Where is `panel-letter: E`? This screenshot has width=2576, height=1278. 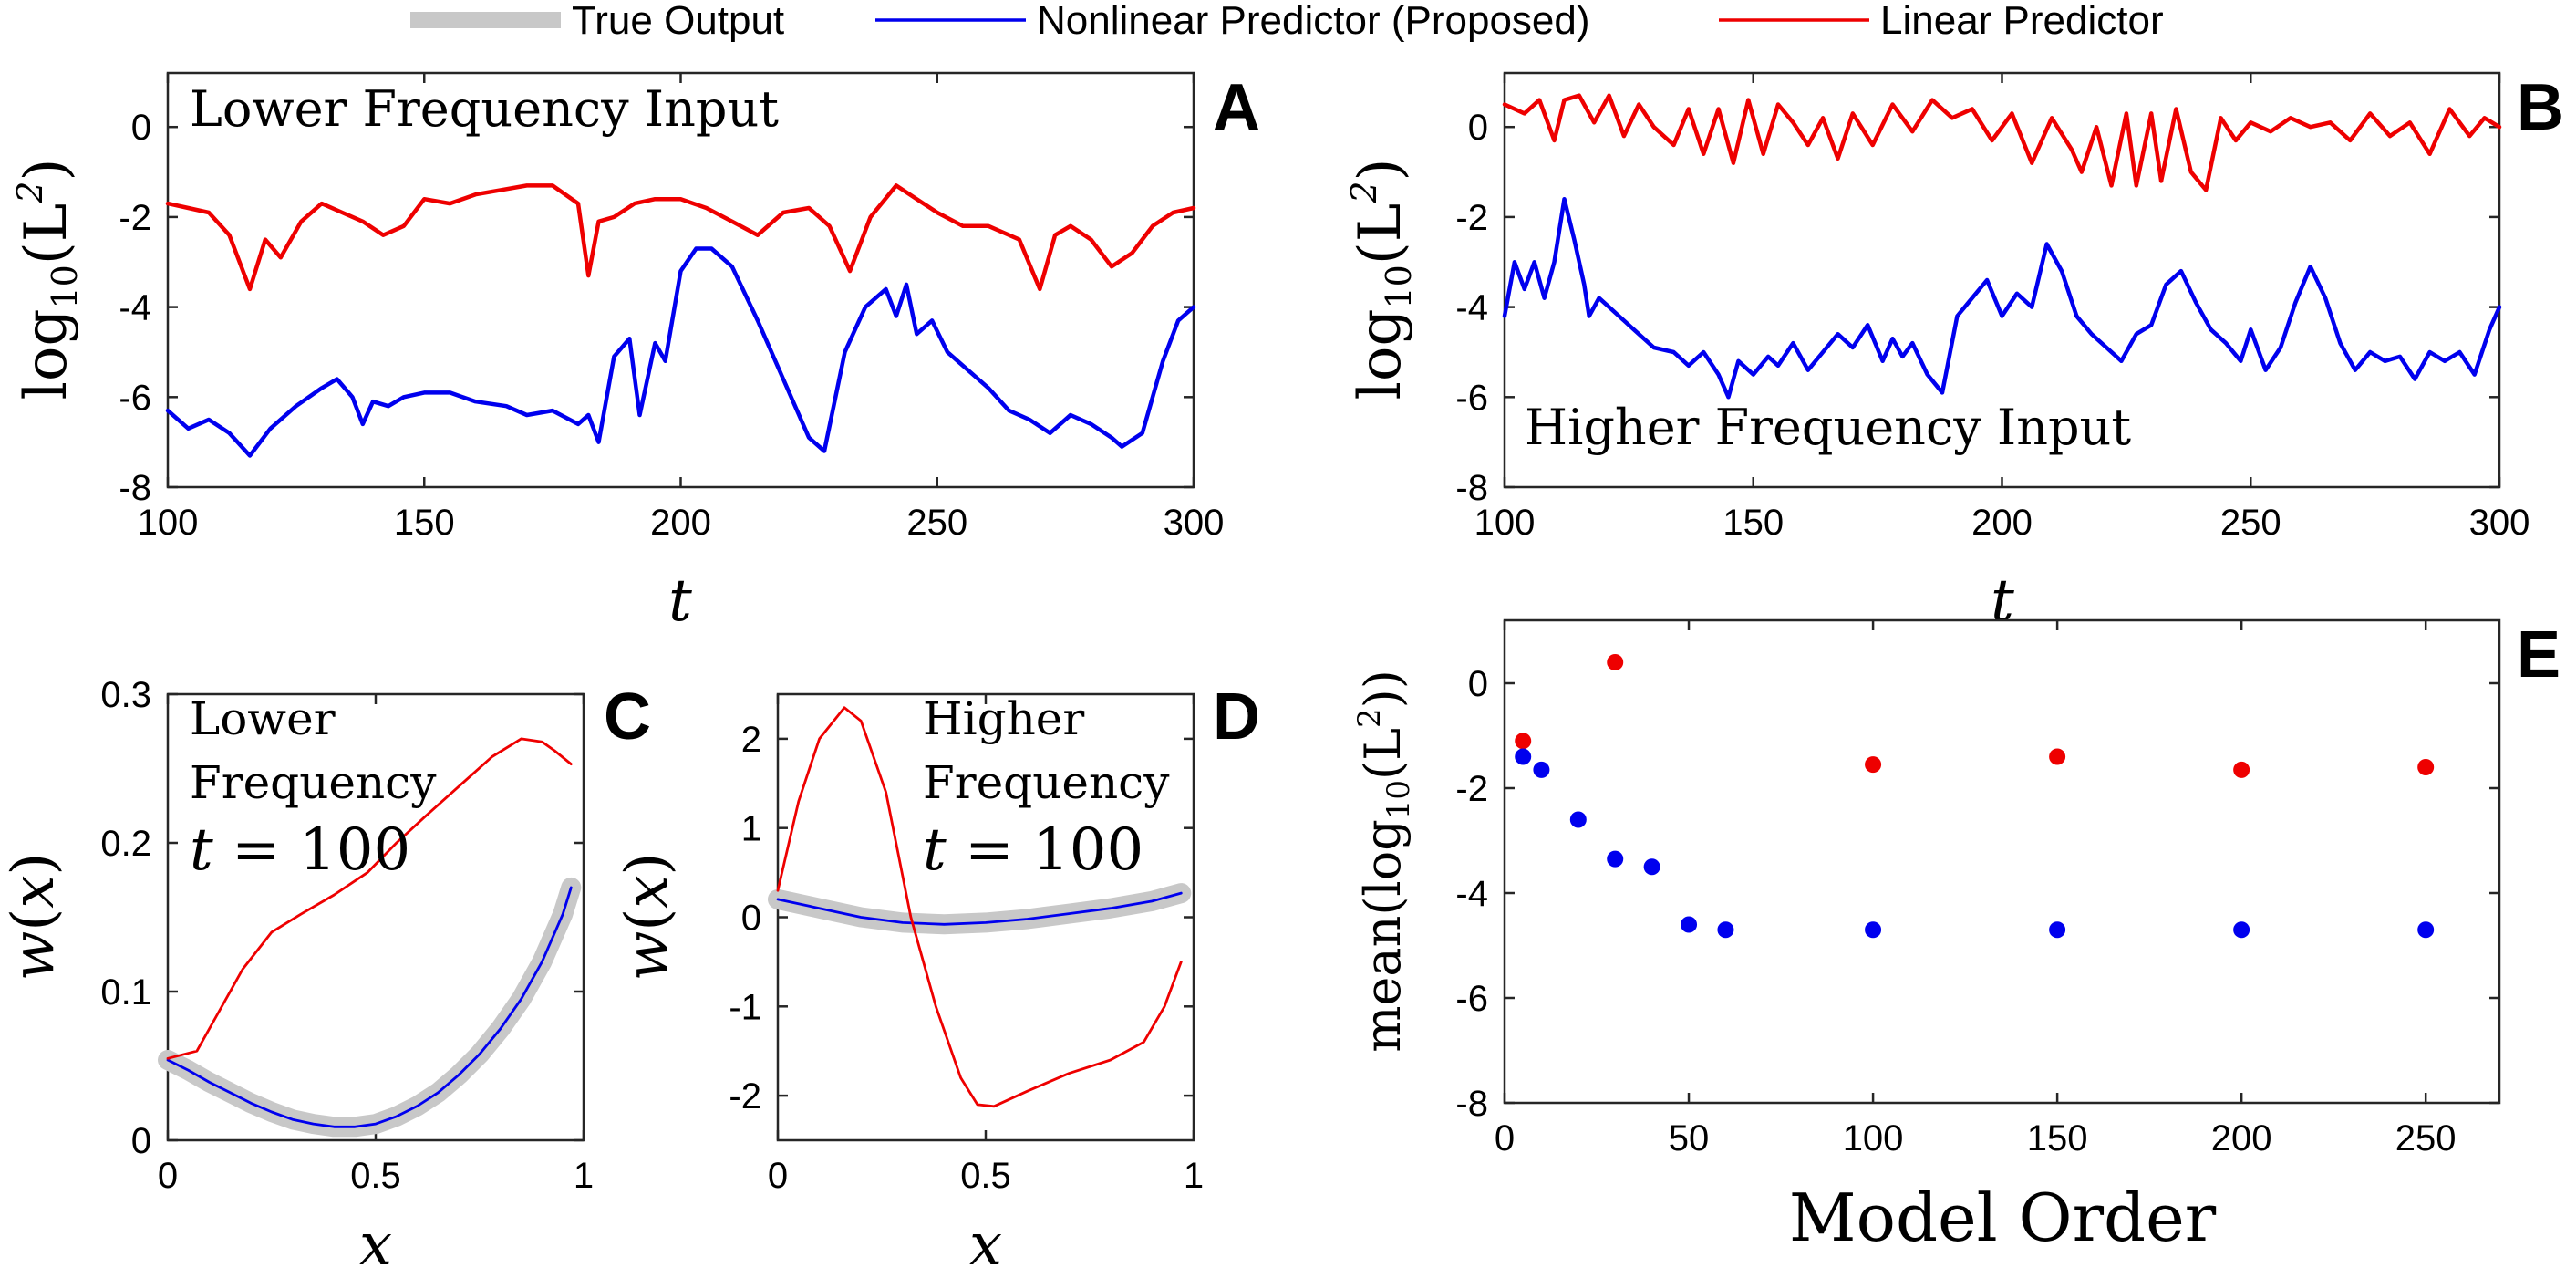
panel-letter: E is located at coordinates (2538, 654).